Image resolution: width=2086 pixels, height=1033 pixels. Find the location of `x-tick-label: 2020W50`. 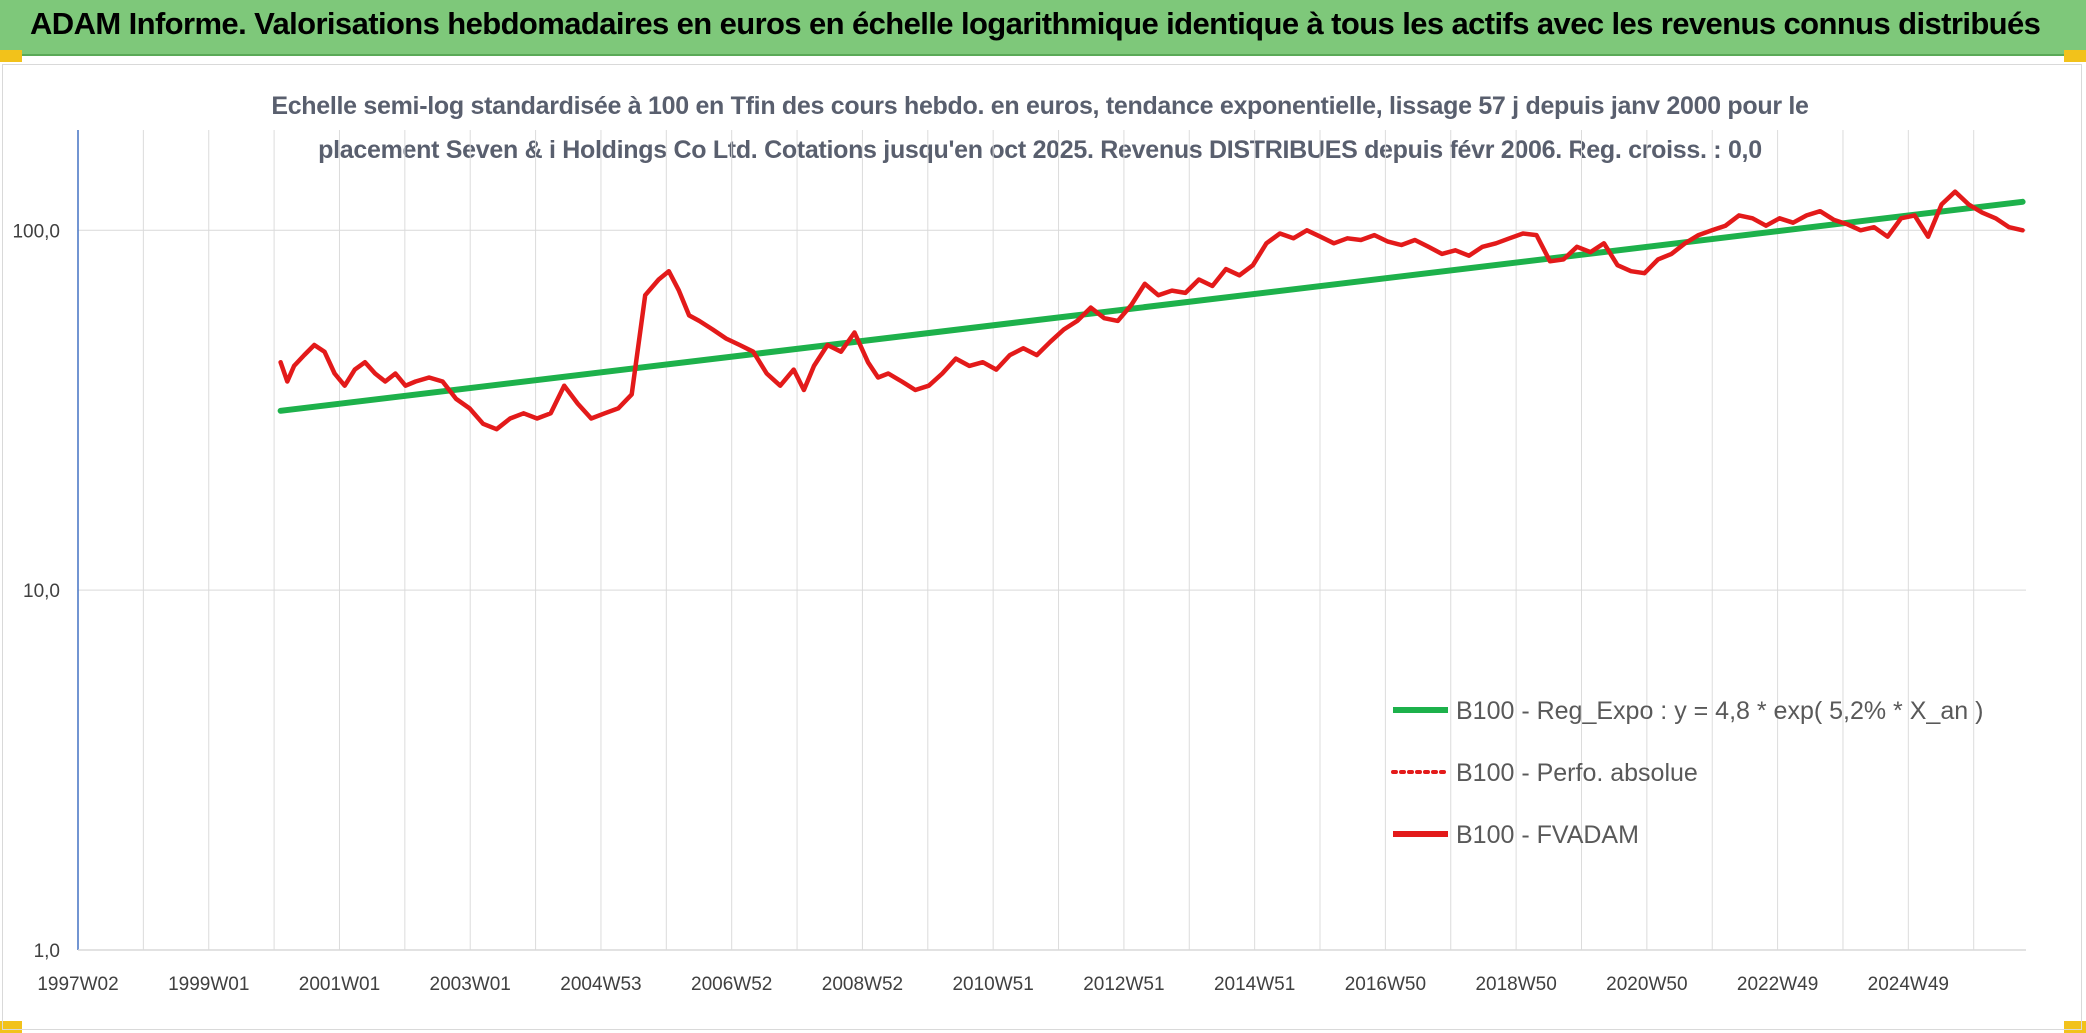

x-tick-label: 2020W50 is located at coordinates (1646, 984).